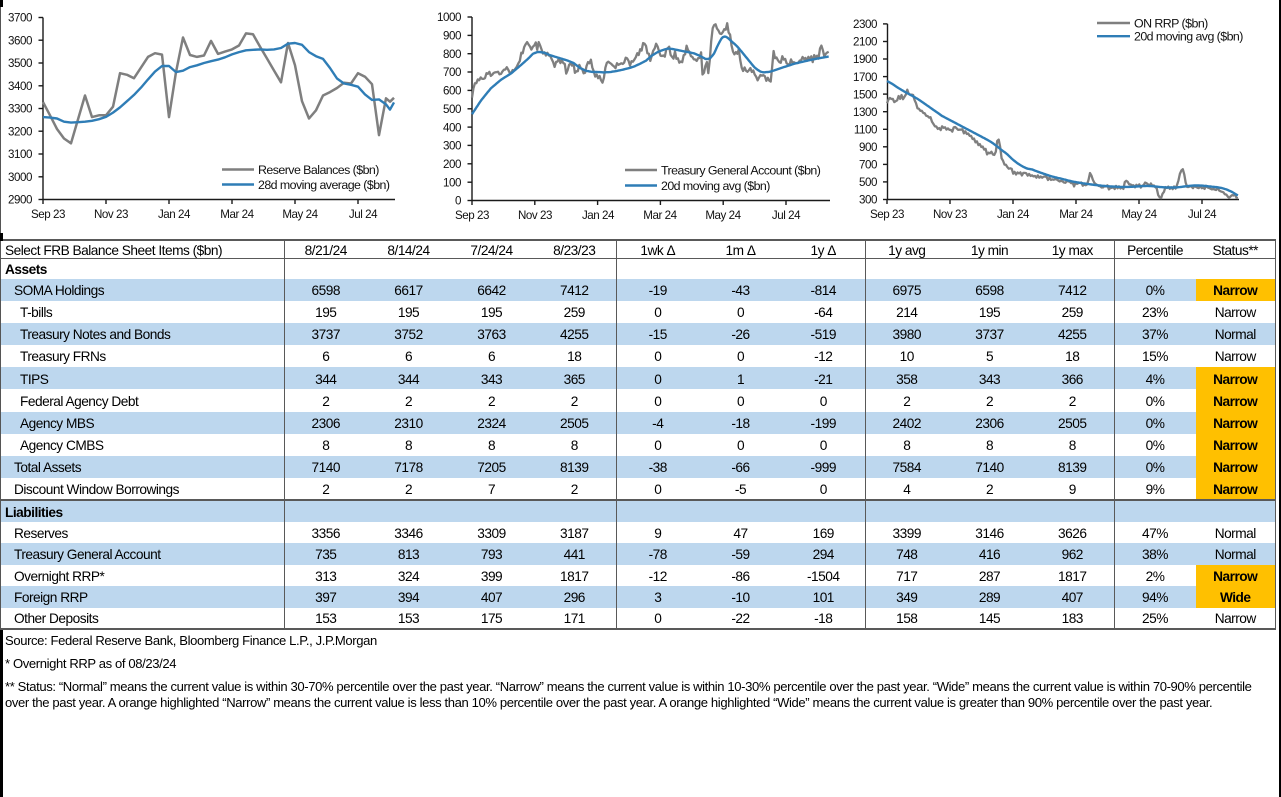 The width and height of the screenshot is (1281, 797). I want to click on svg-text: 800, so click(452, 54).